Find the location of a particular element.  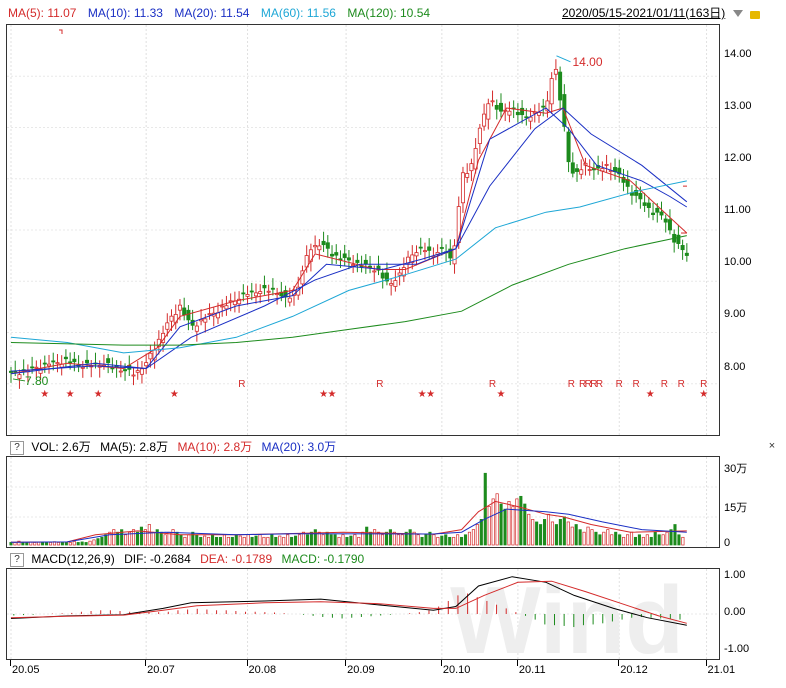

volume-tick-label: 15万 is located at coordinates (736, 507).